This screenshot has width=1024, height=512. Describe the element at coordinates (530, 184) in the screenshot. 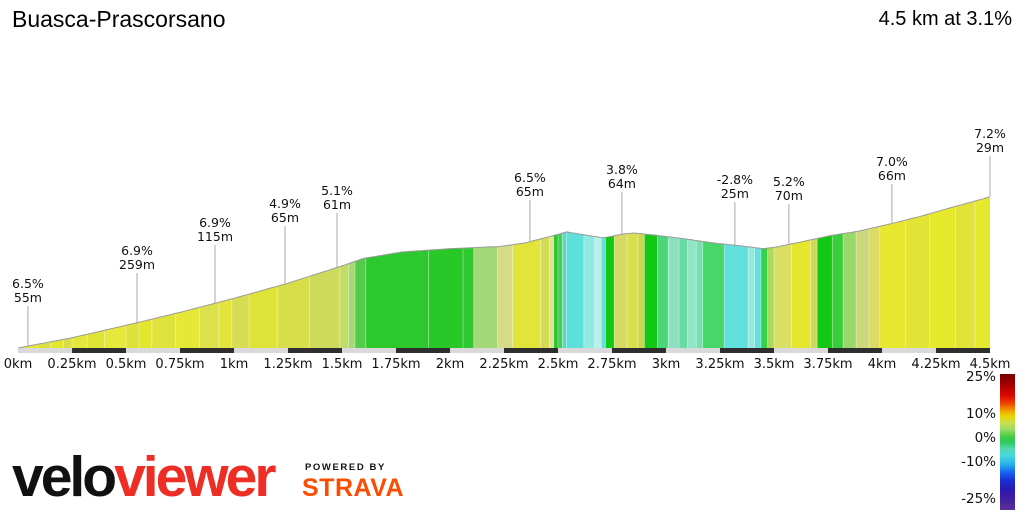

I see `gradient-annotation: 6.5% 65m` at that location.